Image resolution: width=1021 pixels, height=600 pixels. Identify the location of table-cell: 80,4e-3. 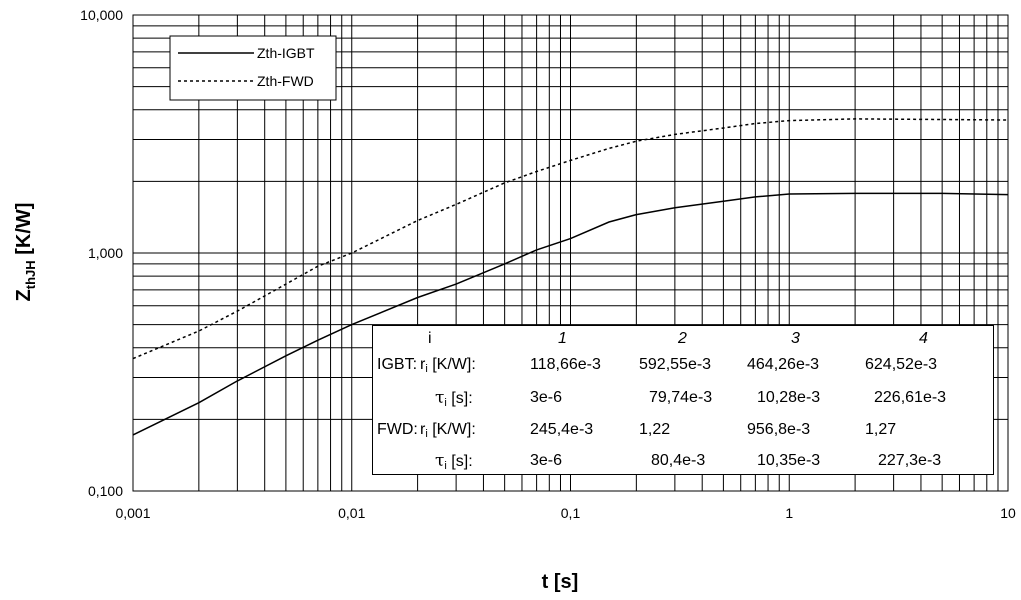
(678, 460).